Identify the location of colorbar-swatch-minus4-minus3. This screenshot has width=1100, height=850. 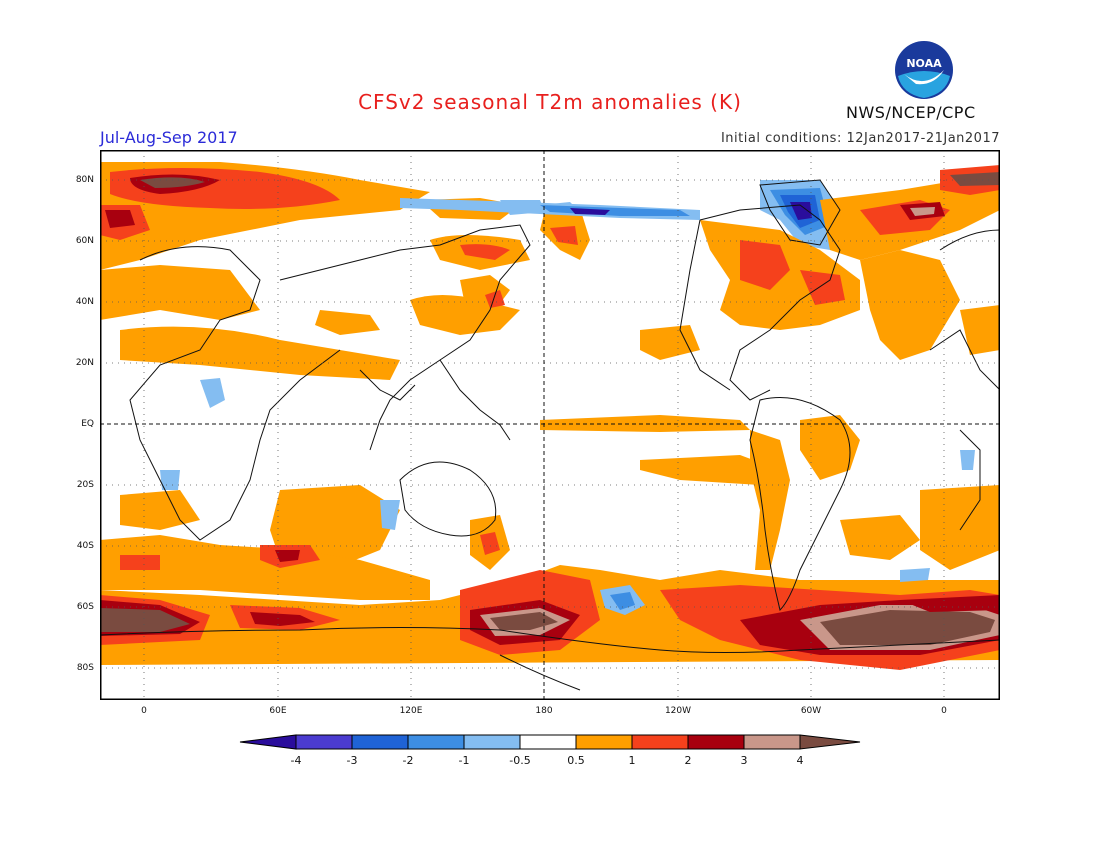
(324, 742).